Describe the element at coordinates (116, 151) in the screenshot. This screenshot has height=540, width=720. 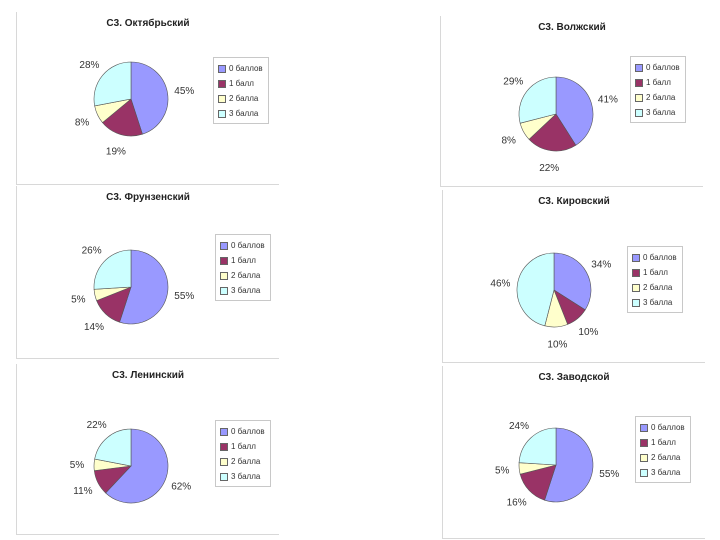
I see `data-label-1-ball: 19%` at that location.